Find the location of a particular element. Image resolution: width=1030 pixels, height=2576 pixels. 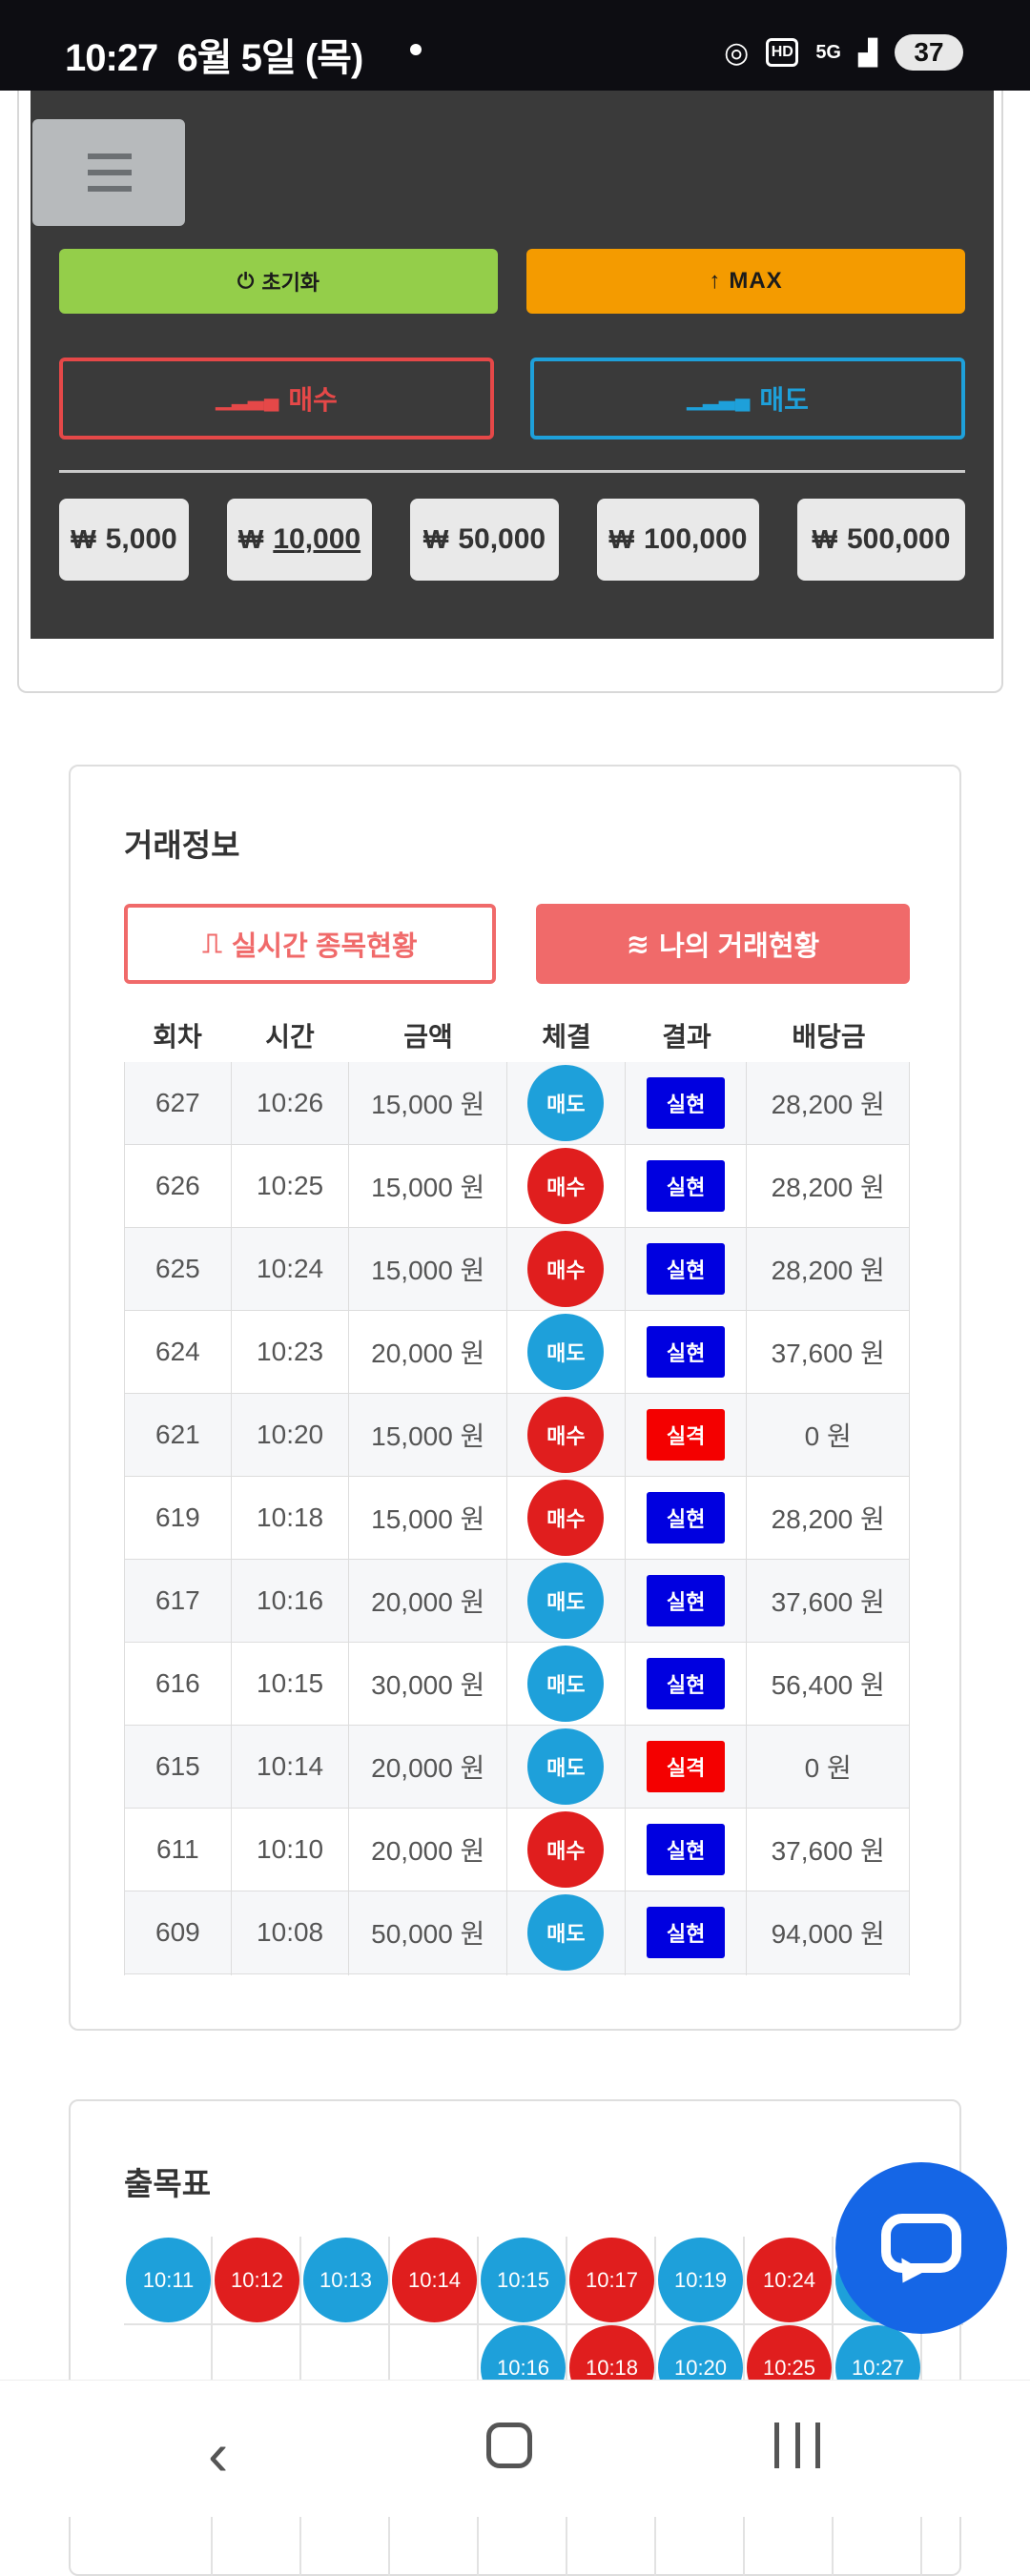

home-icon is located at coordinates (509, 2445).